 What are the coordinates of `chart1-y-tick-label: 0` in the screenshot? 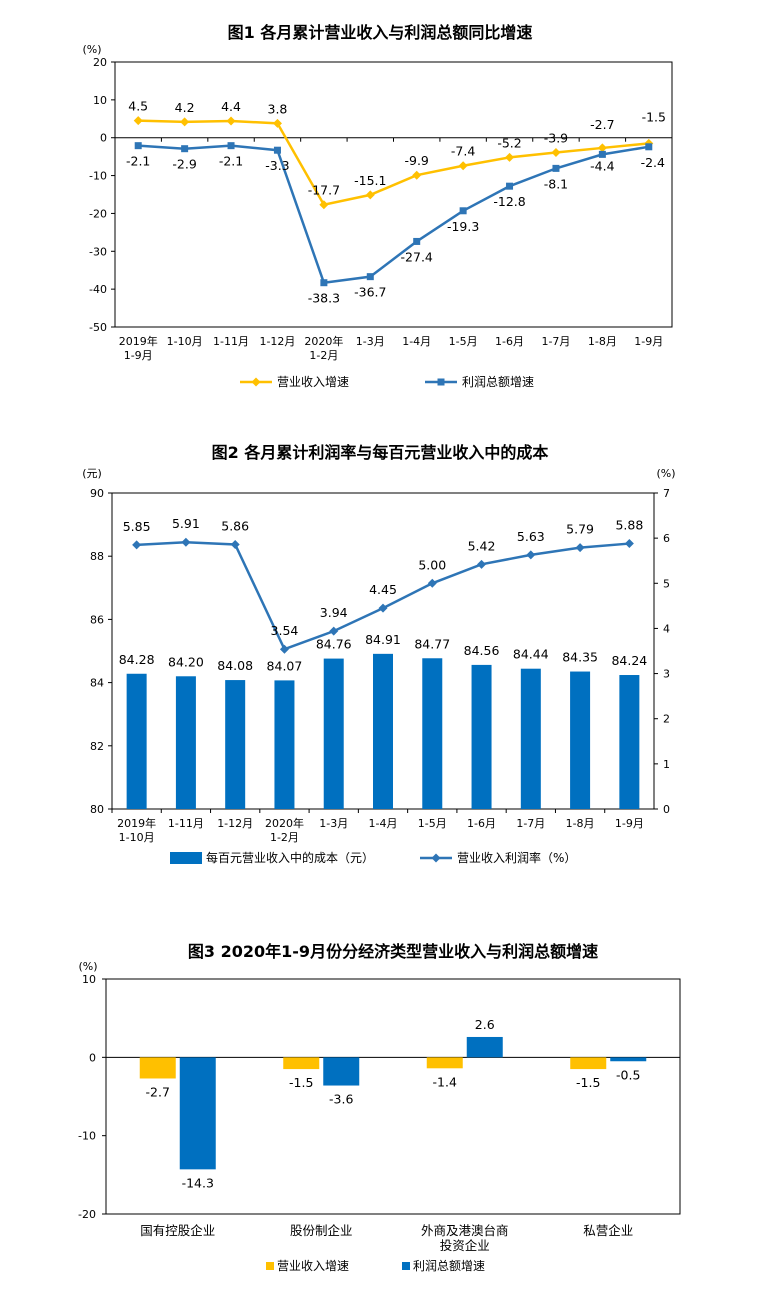 It's located at (103, 138).